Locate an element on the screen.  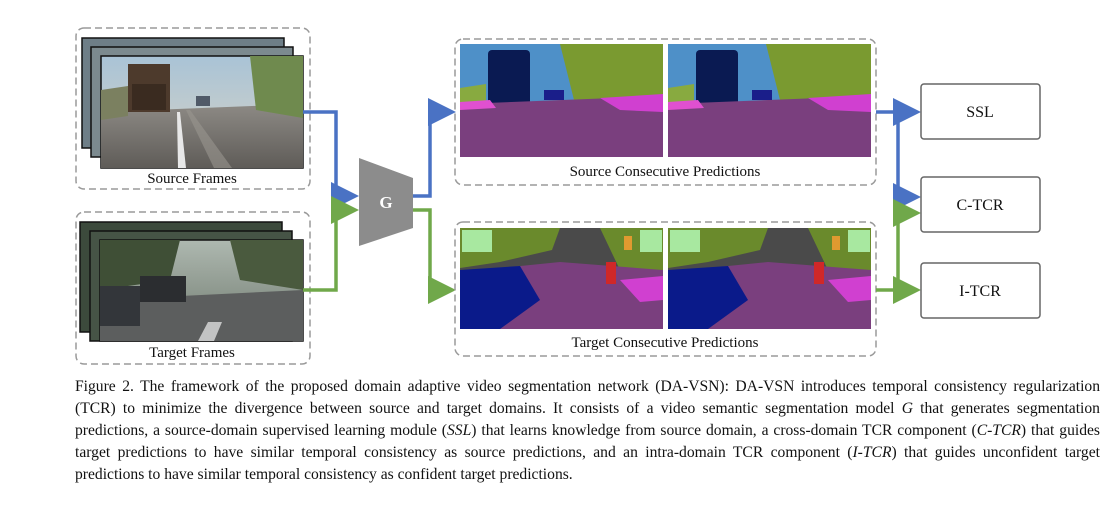
model-to-source-predictions-arrow is located at coordinates (434, 148).